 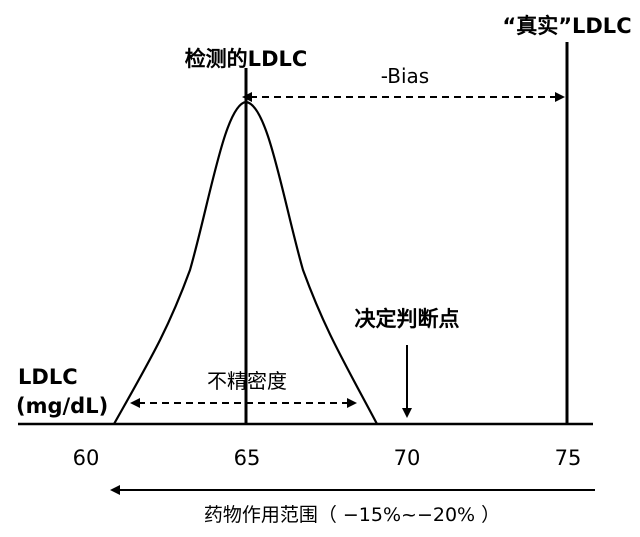 I want to click on bias-label: -Bias, so click(x=405, y=76).